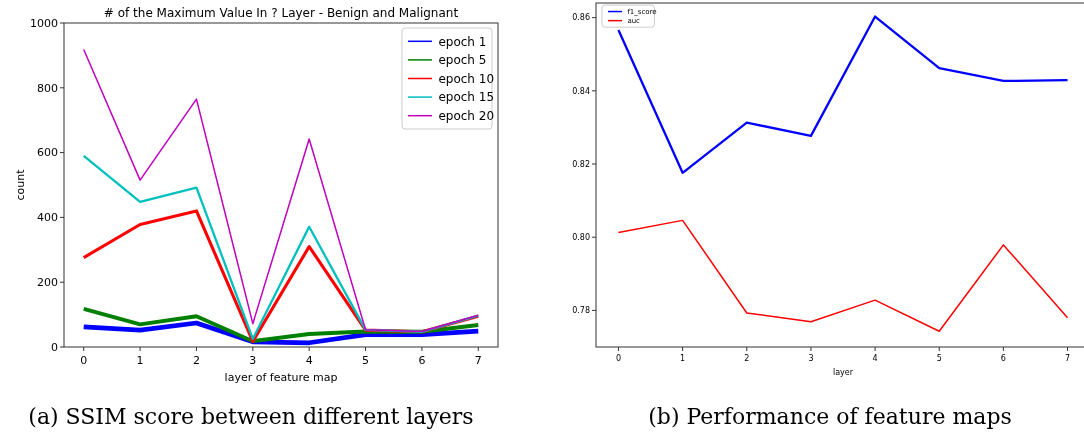  Describe the element at coordinates (44, 23) in the screenshot. I see `y-tick-label: 1000` at that location.